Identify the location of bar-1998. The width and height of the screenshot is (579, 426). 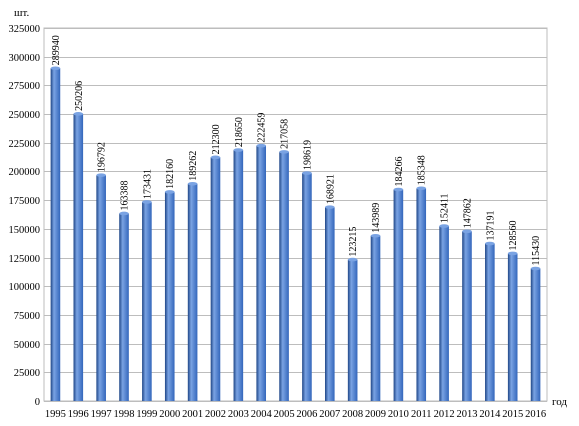
(124, 307).